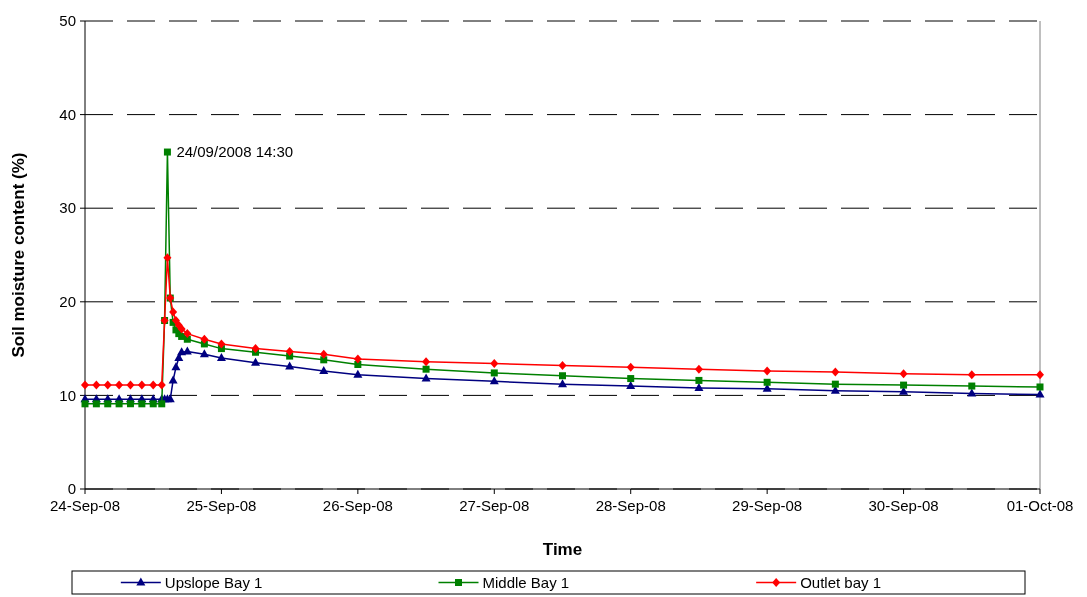 Image resolution: width=1087 pixels, height=597 pixels. Describe the element at coordinates (526, 582) in the screenshot. I see `legend-label: Middle Bay 1` at that location.